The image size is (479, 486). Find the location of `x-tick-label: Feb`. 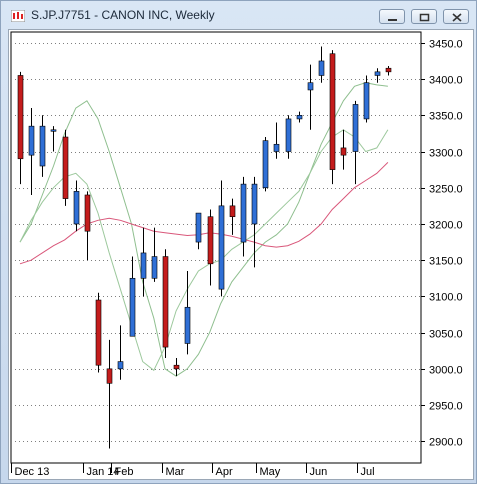

x-tick-label: Feb is located at coordinates (124, 472).